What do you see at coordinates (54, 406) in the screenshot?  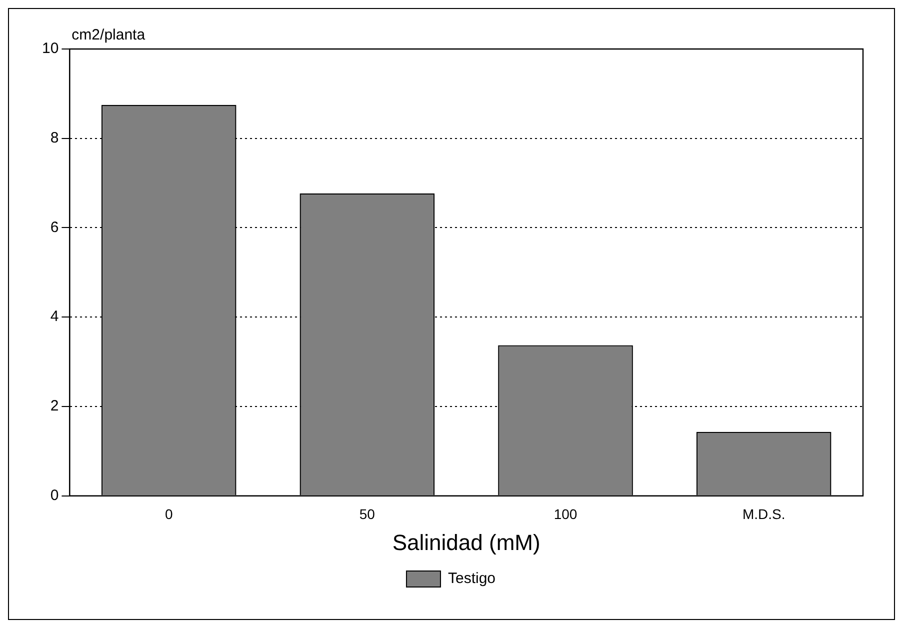 I see `y-tick-label: 2` at bounding box center [54, 406].